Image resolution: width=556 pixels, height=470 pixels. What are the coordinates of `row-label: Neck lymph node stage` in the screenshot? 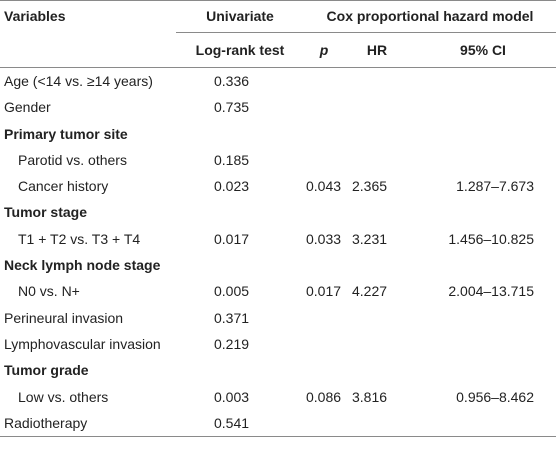 It's located at (82, 265).